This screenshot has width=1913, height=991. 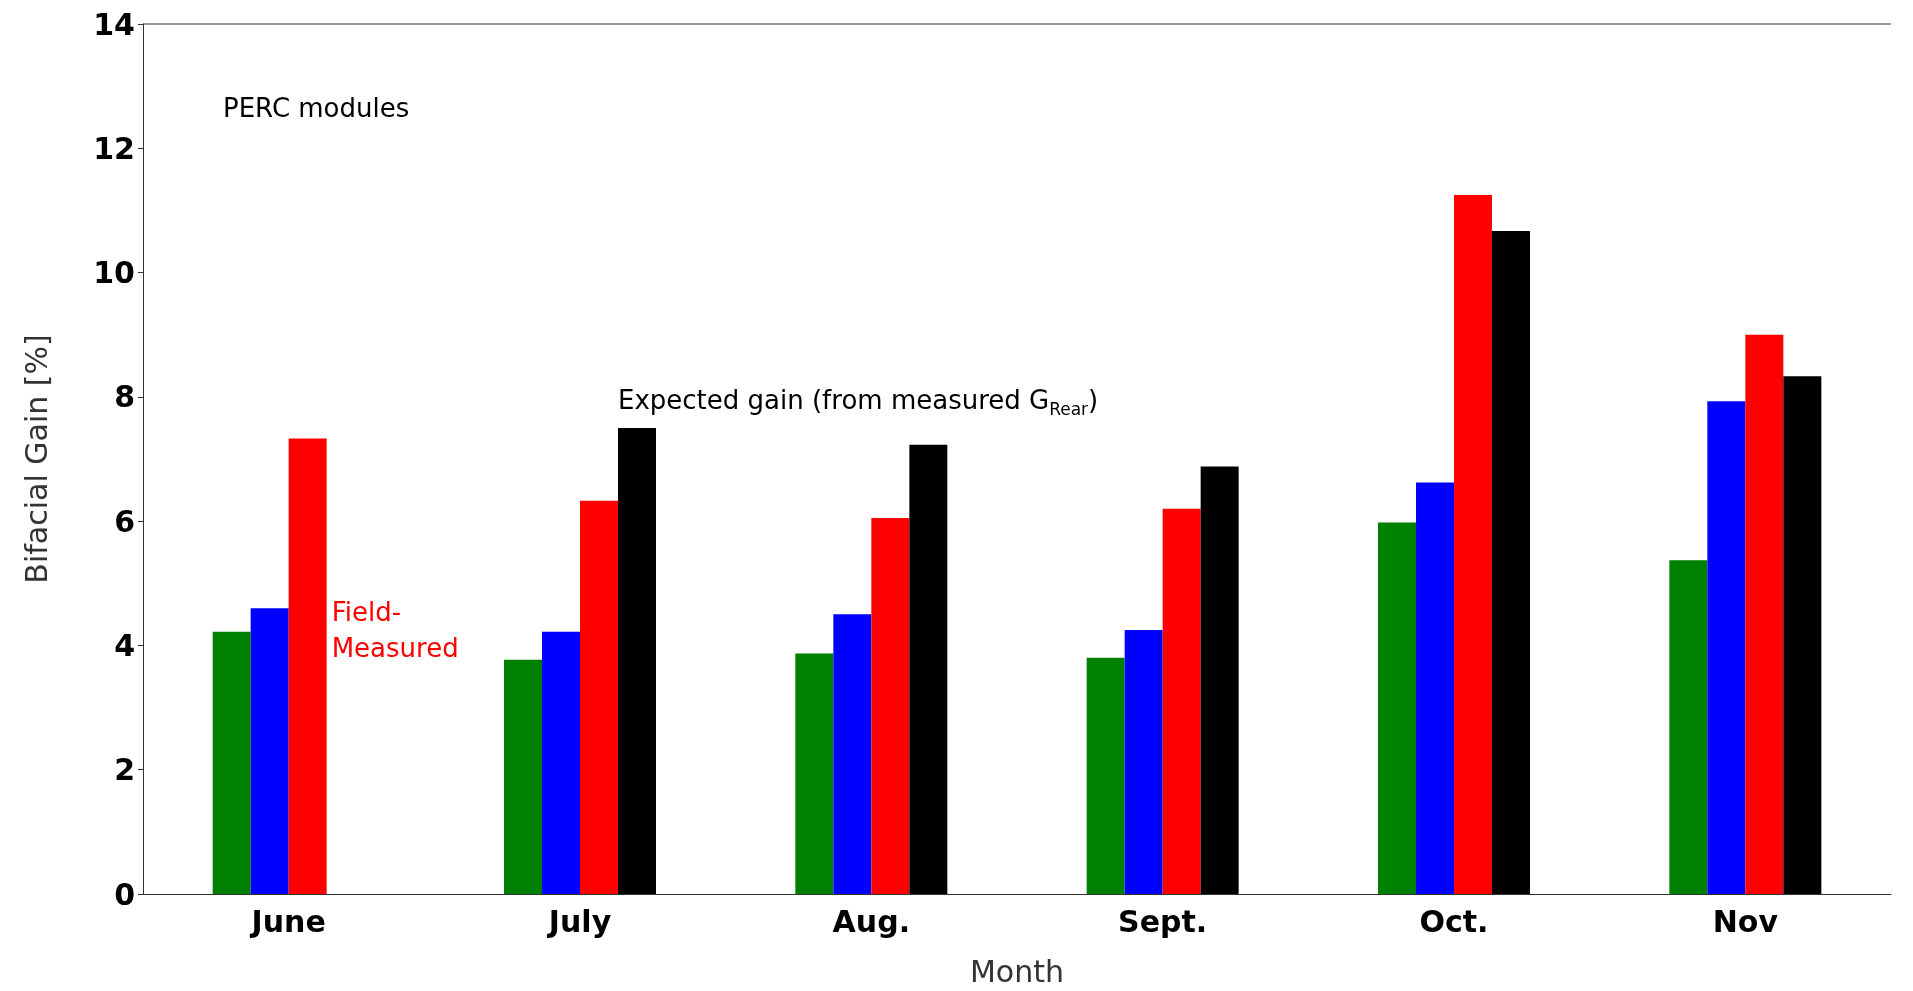 What do you see at coordinates (124, 397) in the screenshot?
I see `y-tick-label: 8` at bounding box center [124, 397].